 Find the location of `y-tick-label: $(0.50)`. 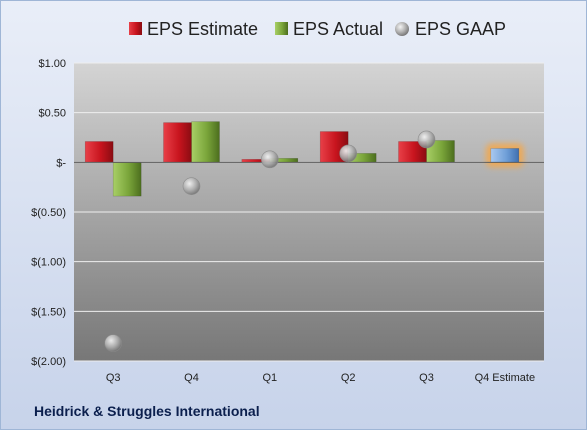

y-tick-label: $(0.50) is located at coordinates (48, 213).